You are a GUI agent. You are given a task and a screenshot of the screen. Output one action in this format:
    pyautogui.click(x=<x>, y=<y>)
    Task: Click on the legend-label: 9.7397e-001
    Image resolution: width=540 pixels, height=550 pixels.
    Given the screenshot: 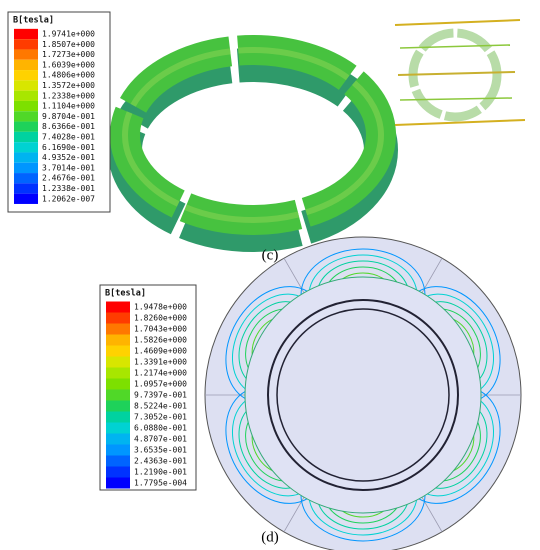 What is the action you would take?
    pyautogui.click(x=160, y=395)
    